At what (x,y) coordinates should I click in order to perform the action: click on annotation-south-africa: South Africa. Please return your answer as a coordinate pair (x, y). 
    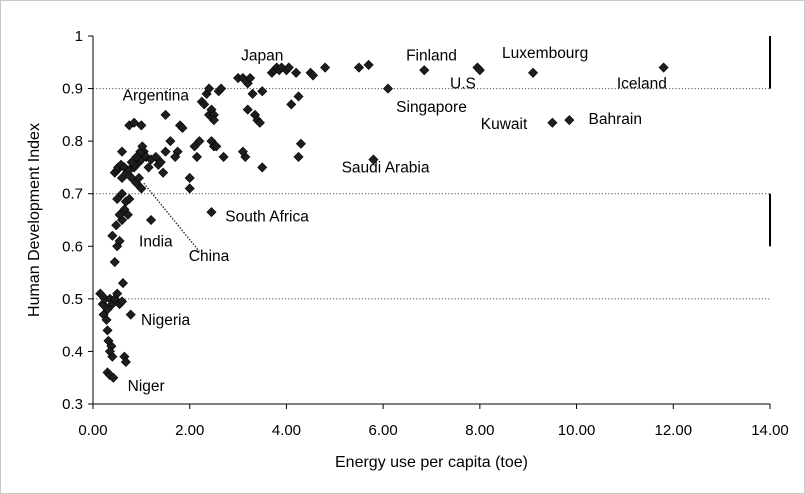
    Looking at the image, I should click on (267, 217).